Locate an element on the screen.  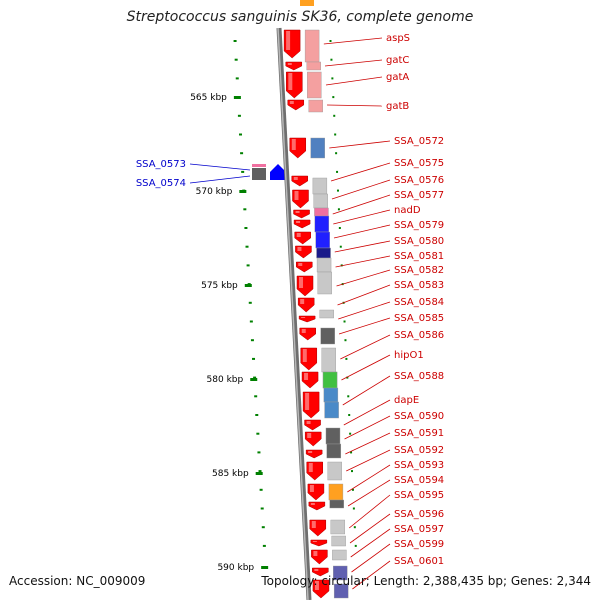
tick-label: 565 kbp is located at coordinates (208, 98).